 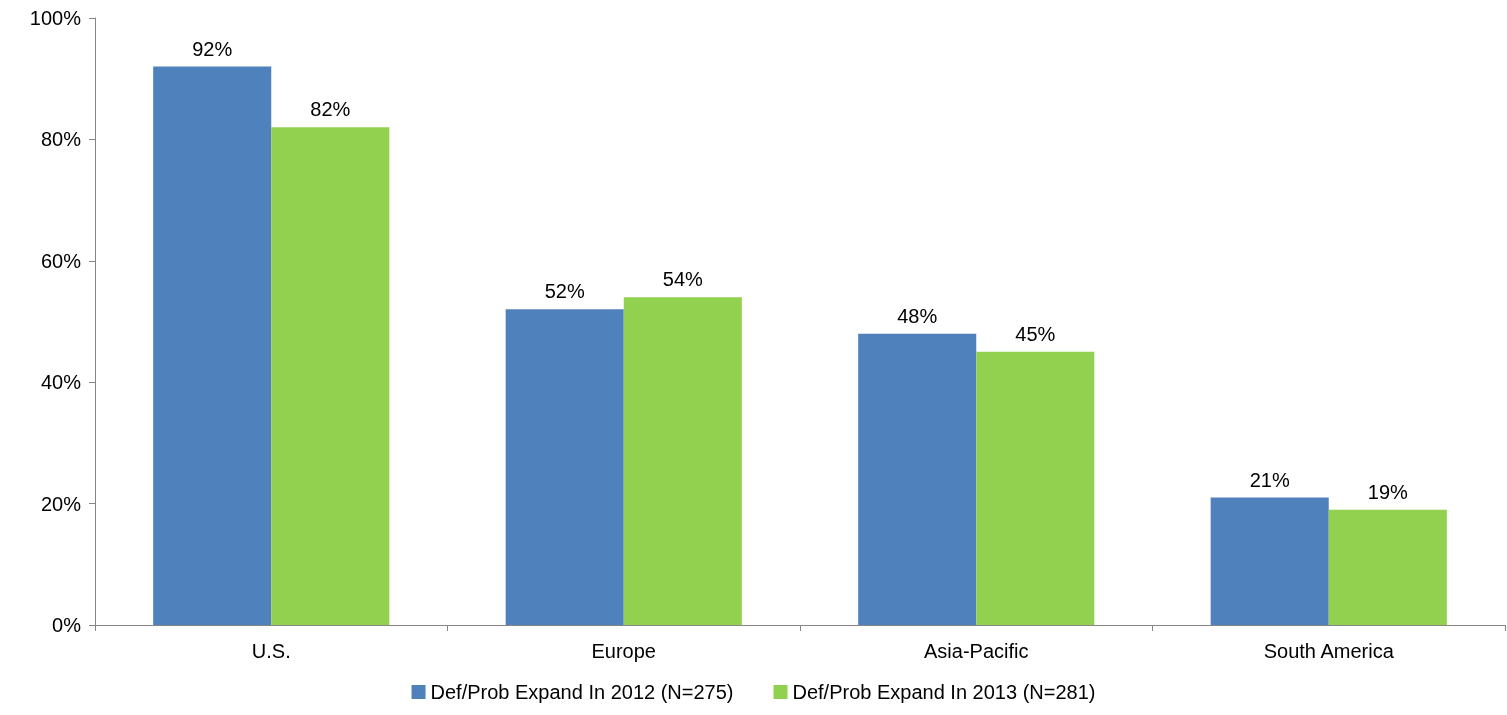 I want to click on data-label: 48%, so click(x=917, y=315).